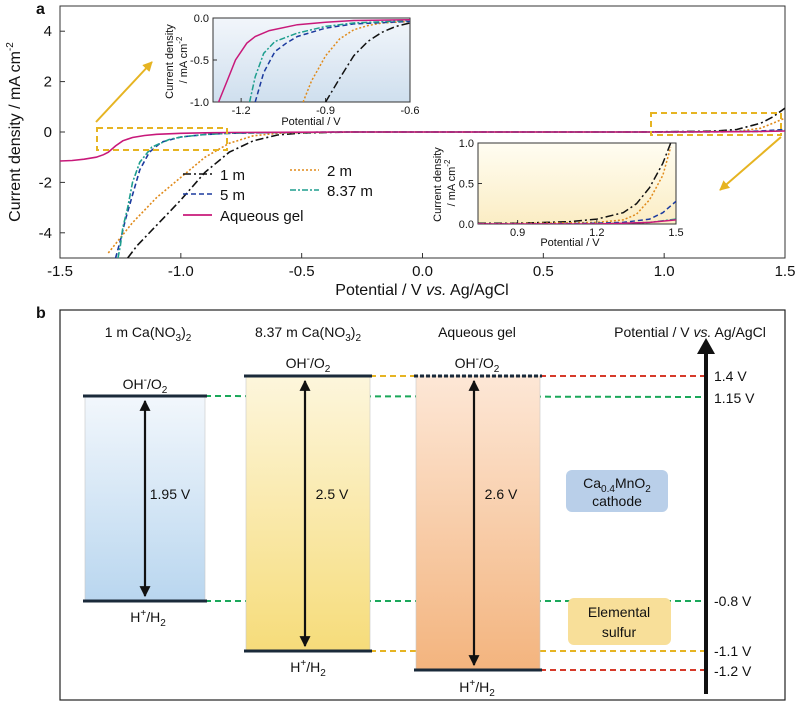 This screenshot has width=800, height=703. Describe the element at coordinates (466, 225) in the screenshot. I see `inset-right-y-tick-label: 0.0` at that location.